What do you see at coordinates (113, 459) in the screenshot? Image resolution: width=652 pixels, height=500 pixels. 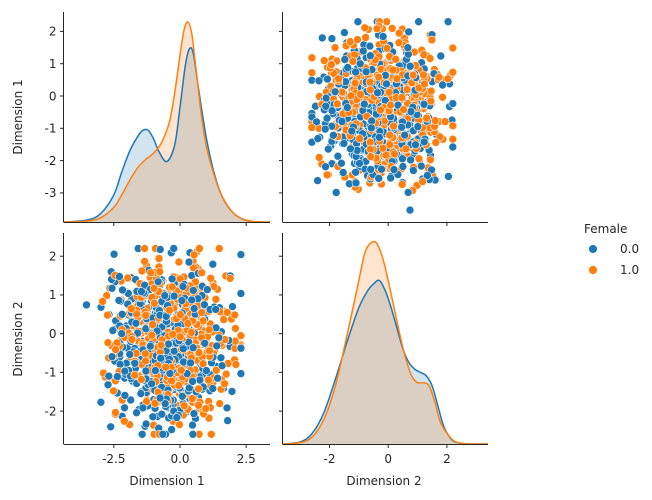 I see `x-tick-label: -2.5` at bounding box center [113, 459].